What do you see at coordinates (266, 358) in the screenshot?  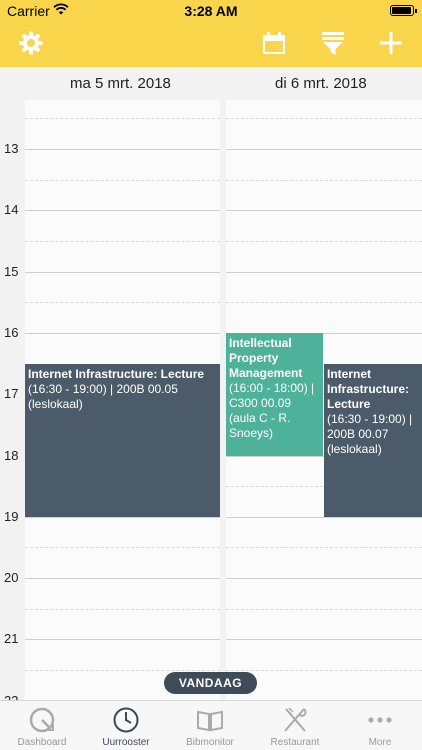 I see `event-title: Intellectual Property Management` at bounding box center [266, 358].